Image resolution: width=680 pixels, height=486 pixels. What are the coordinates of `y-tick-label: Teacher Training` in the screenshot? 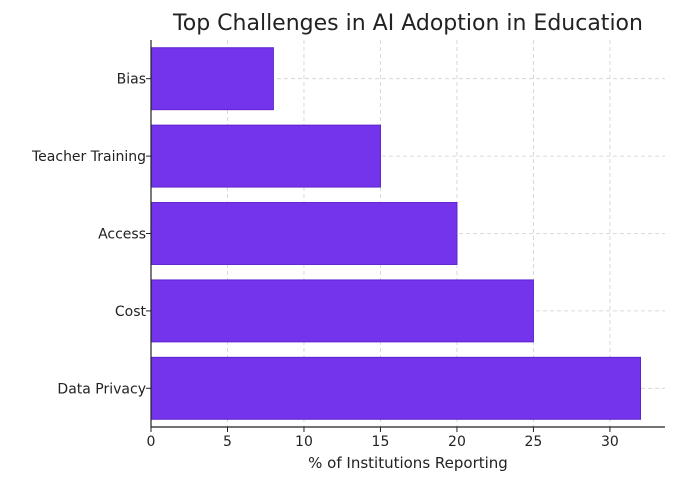 It's located at (88, 157).